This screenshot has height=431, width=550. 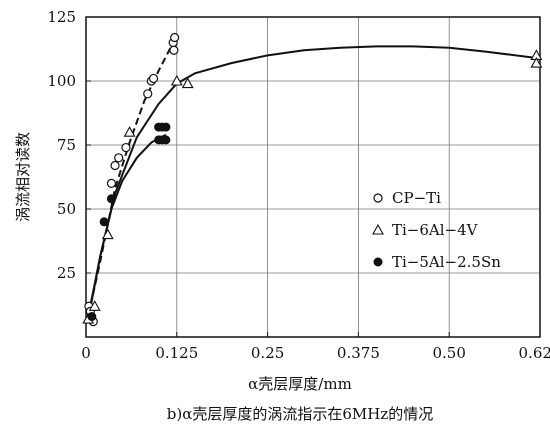 I want to click on x-tick-label: 0.125, so click(x=176, y=353).